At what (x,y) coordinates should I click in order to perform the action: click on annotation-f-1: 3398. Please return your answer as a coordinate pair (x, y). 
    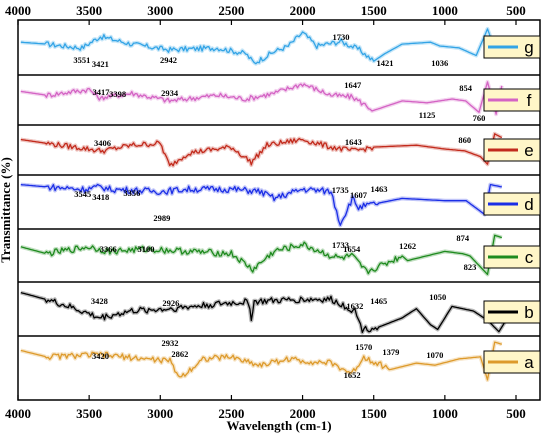
    Looking at the image, I should click on (117, 94).